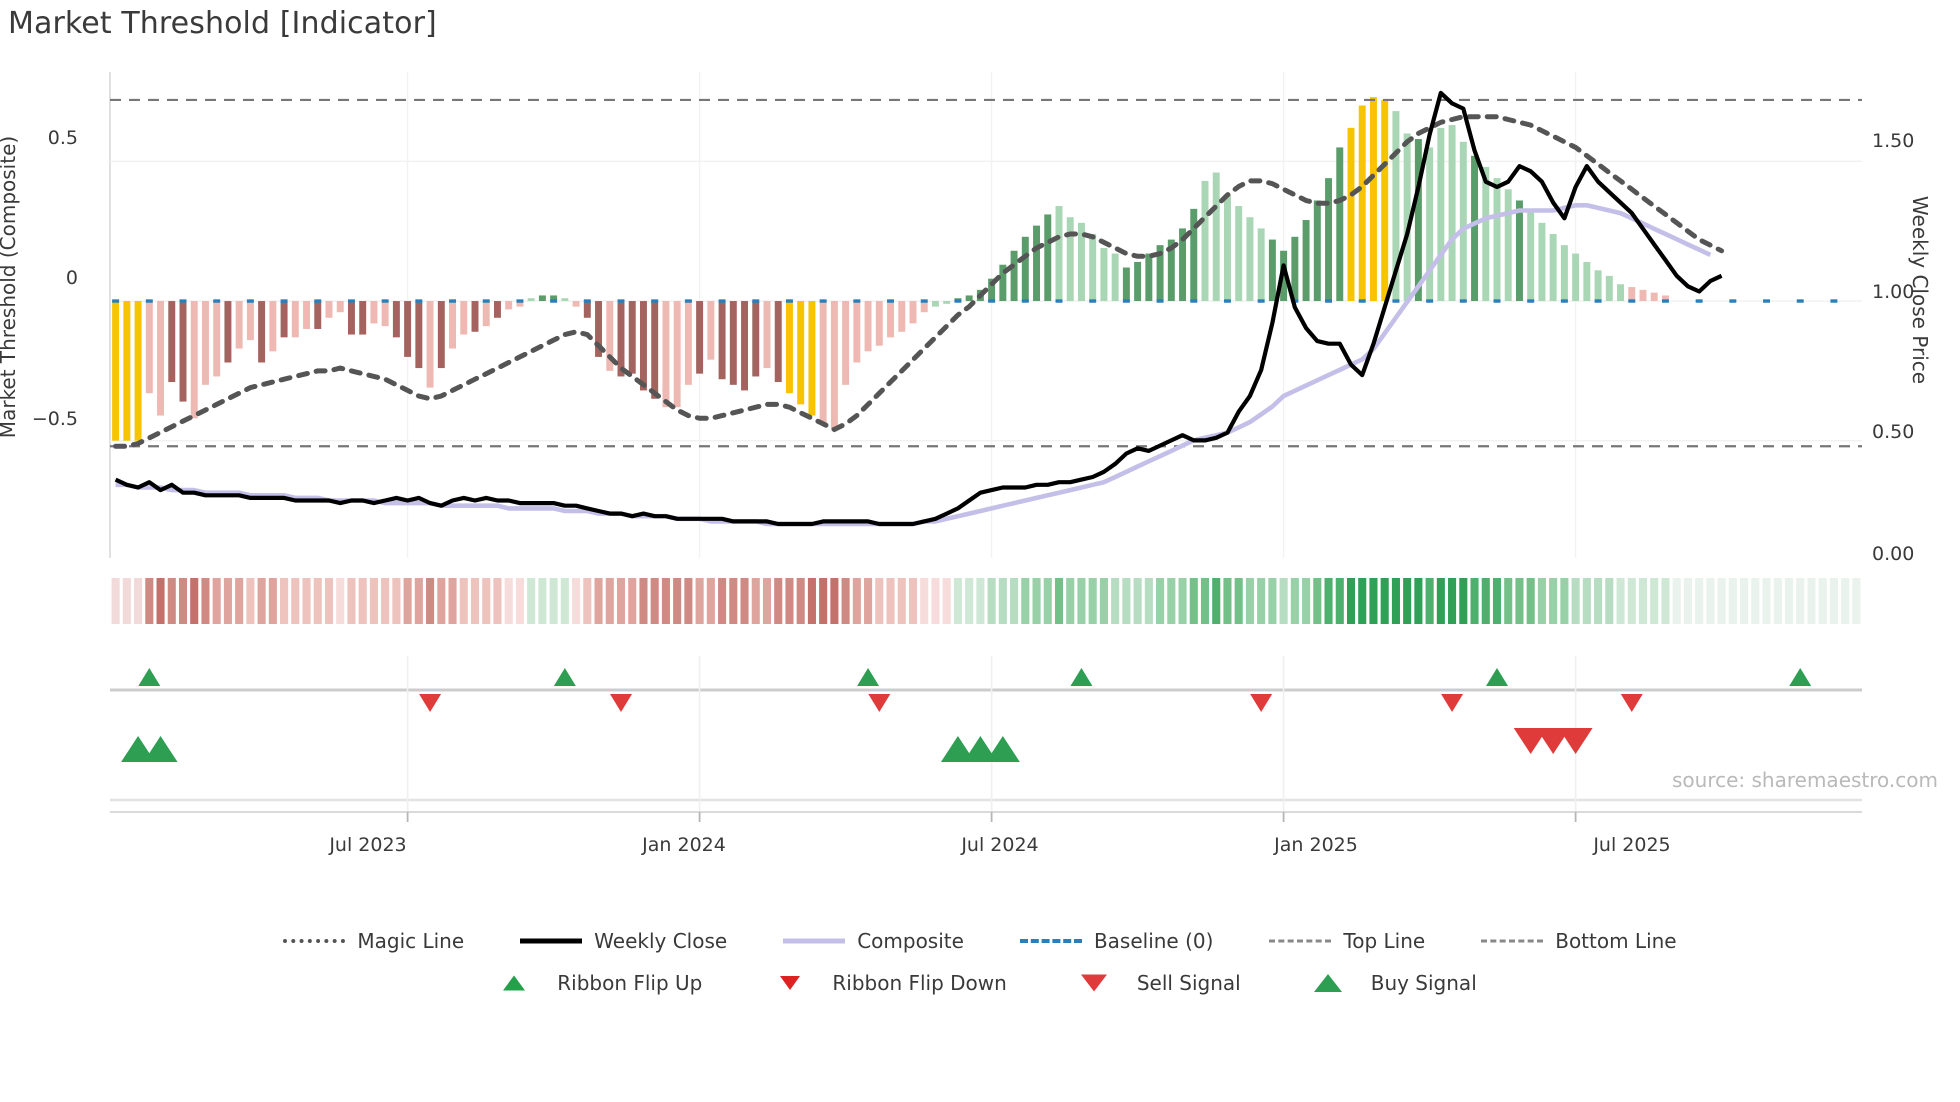 This screenshot has width=1960, height=1102. What do you see at coordinates (1116, 941) in the screenshot?
I see `legend-item-baseline: Baseline (0)` at bounding box center [1116, 941].